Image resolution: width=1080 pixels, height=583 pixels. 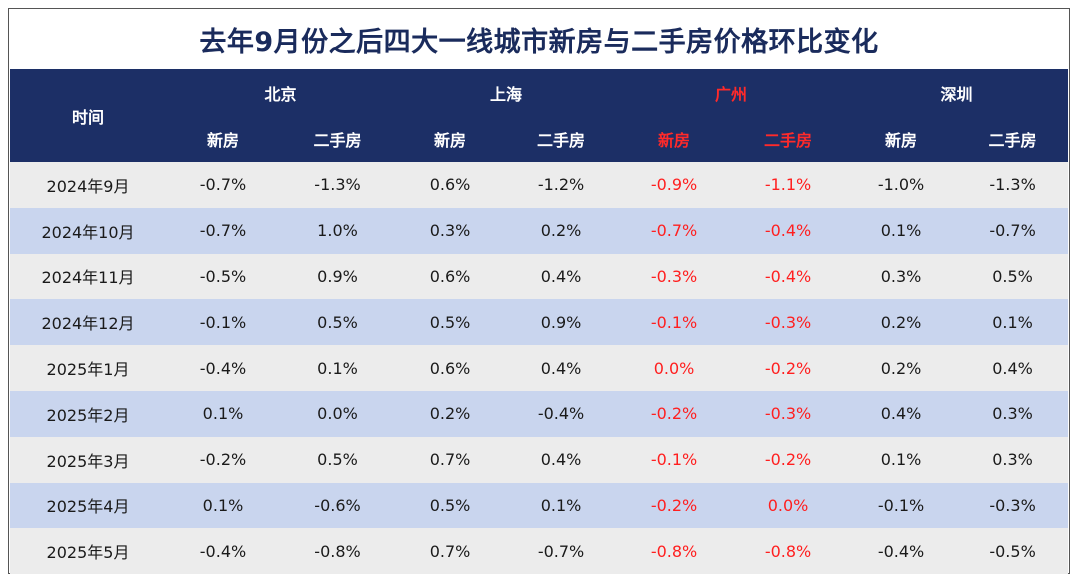 I want to click on value-cell: -1.1%, so click(x=788, y=185).